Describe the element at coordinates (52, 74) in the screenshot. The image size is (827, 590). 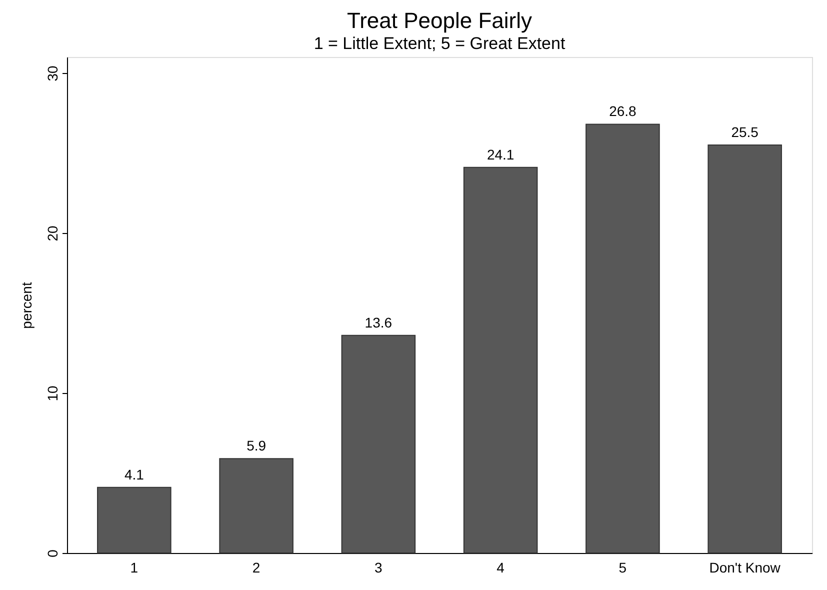
I see `y-tick-label: 30` at that location.